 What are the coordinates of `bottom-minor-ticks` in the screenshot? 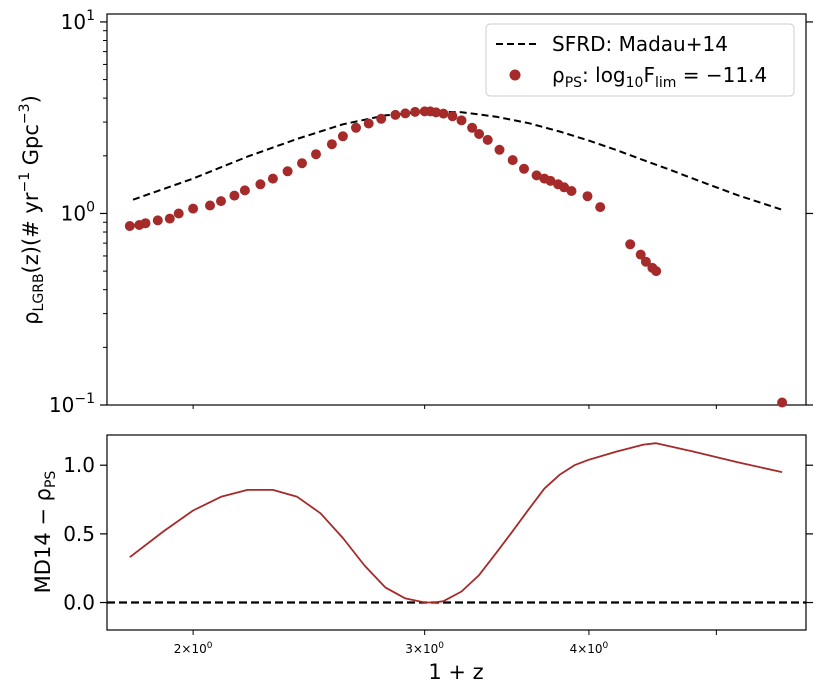 It's located at (454, 632).